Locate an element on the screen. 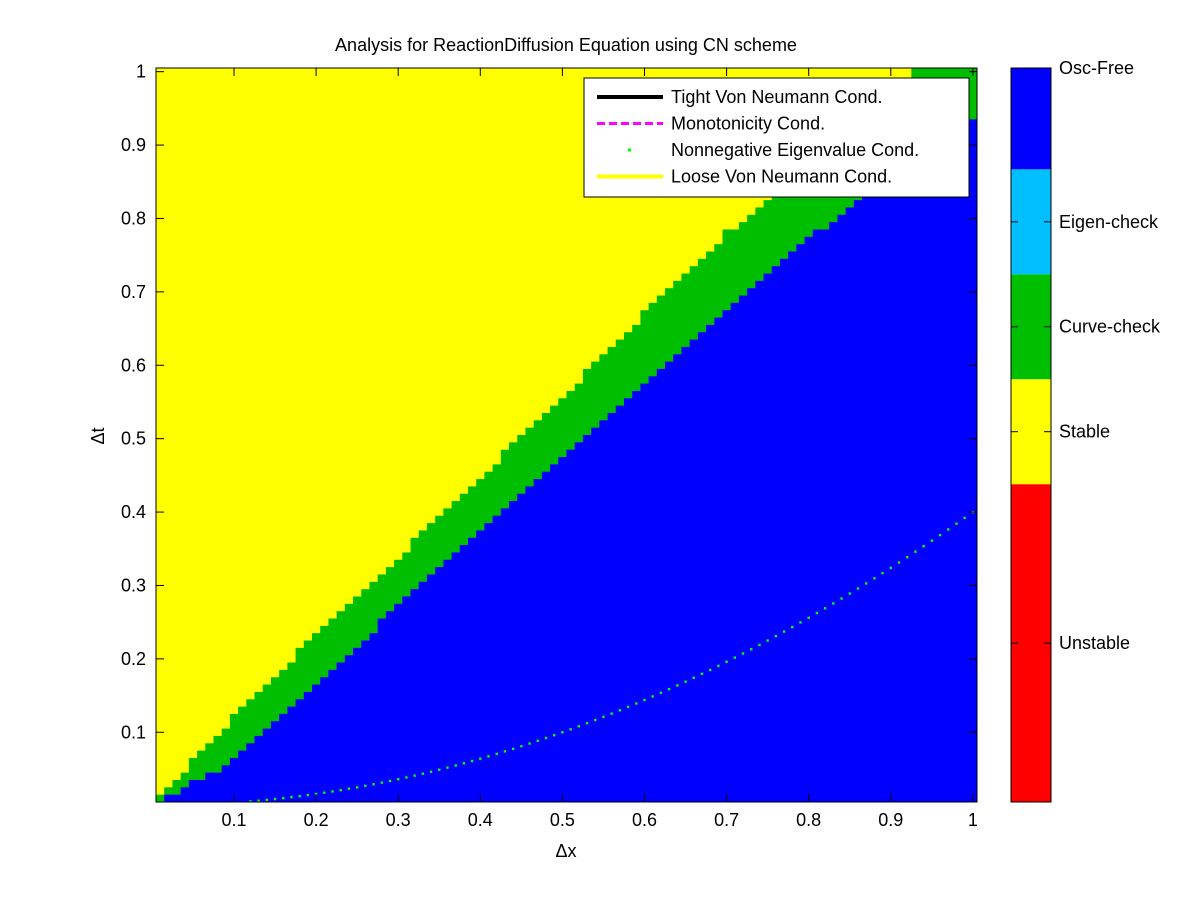  x-tick-label: 0.9 is located at coordinates (890, 820).